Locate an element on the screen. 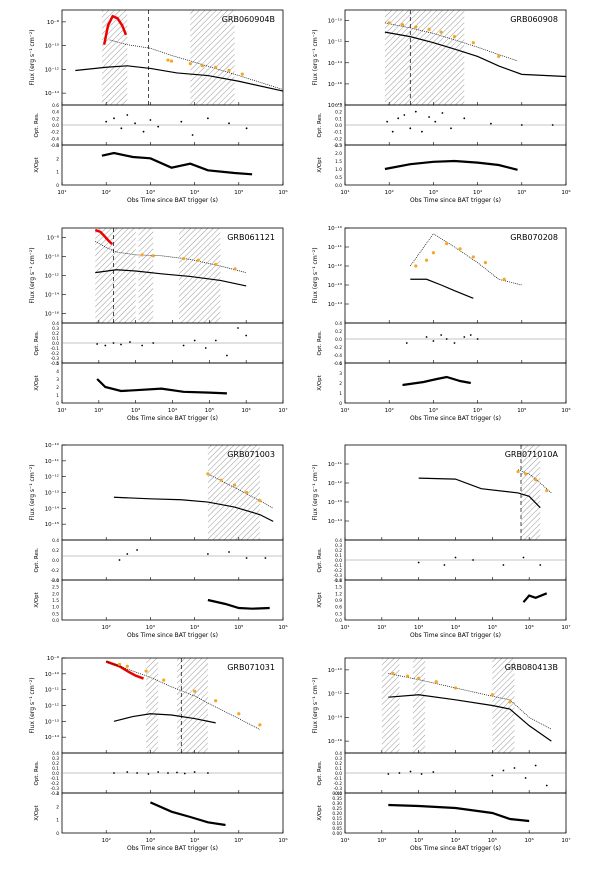 Image resolution: width=600 pixels, height=871 pixels. flux-ytick-label: 10⁻¹⁰ is located at coordinates (52, 257).